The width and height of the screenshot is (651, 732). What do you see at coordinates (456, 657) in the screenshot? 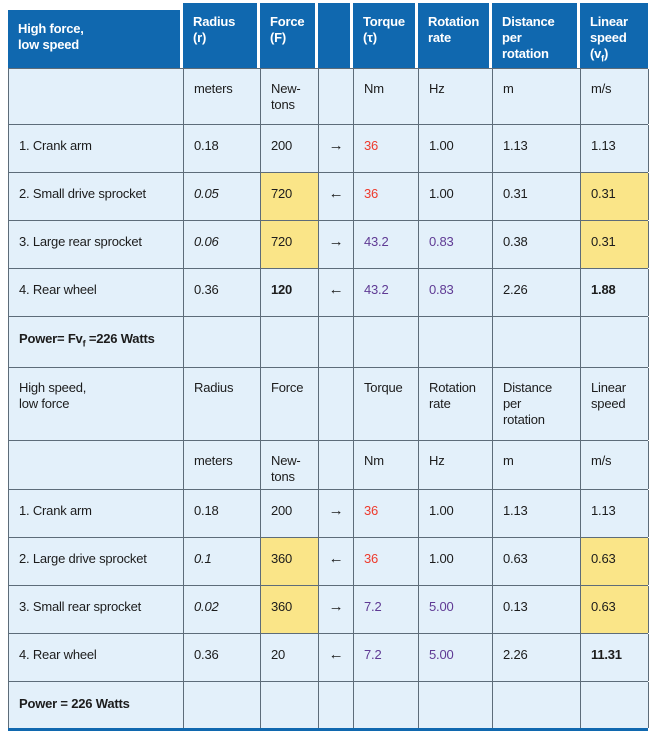
I see `value-cell: 5.00` at bounding box center [456, 657].